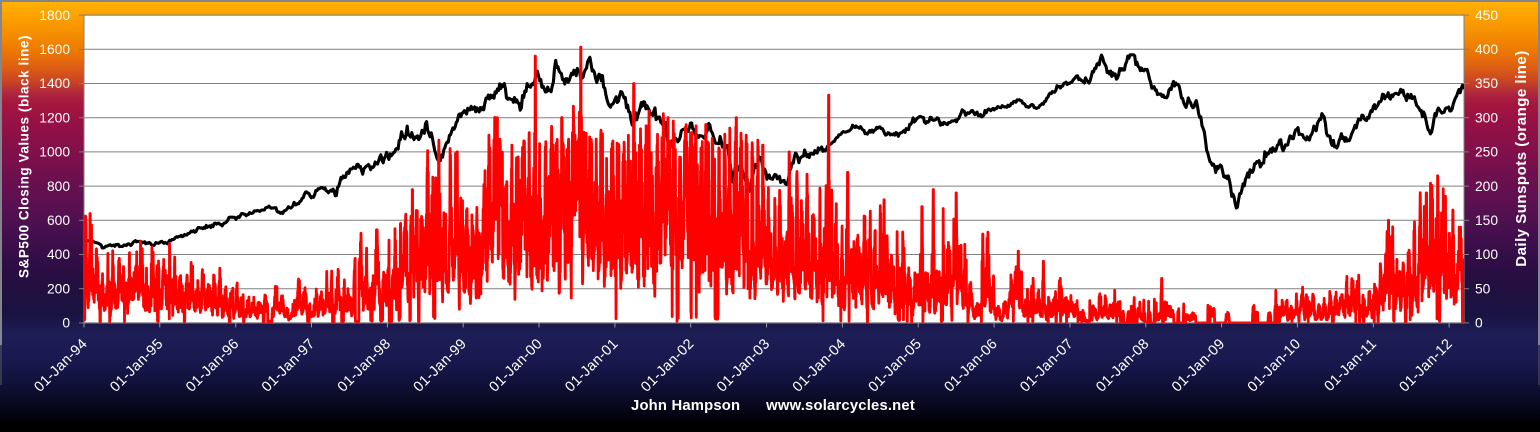 The image size is (1540, 432). Describe the element at coordinates (1521, 158) in the screenshot. I see `svg-text: Daily Sunspots (orange line)` at that location.